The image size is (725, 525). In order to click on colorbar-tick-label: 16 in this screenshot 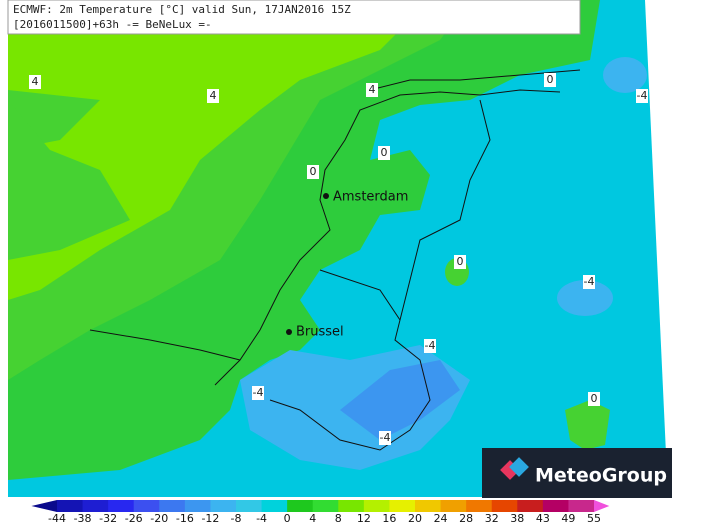, I will do `click(389, 518)`.